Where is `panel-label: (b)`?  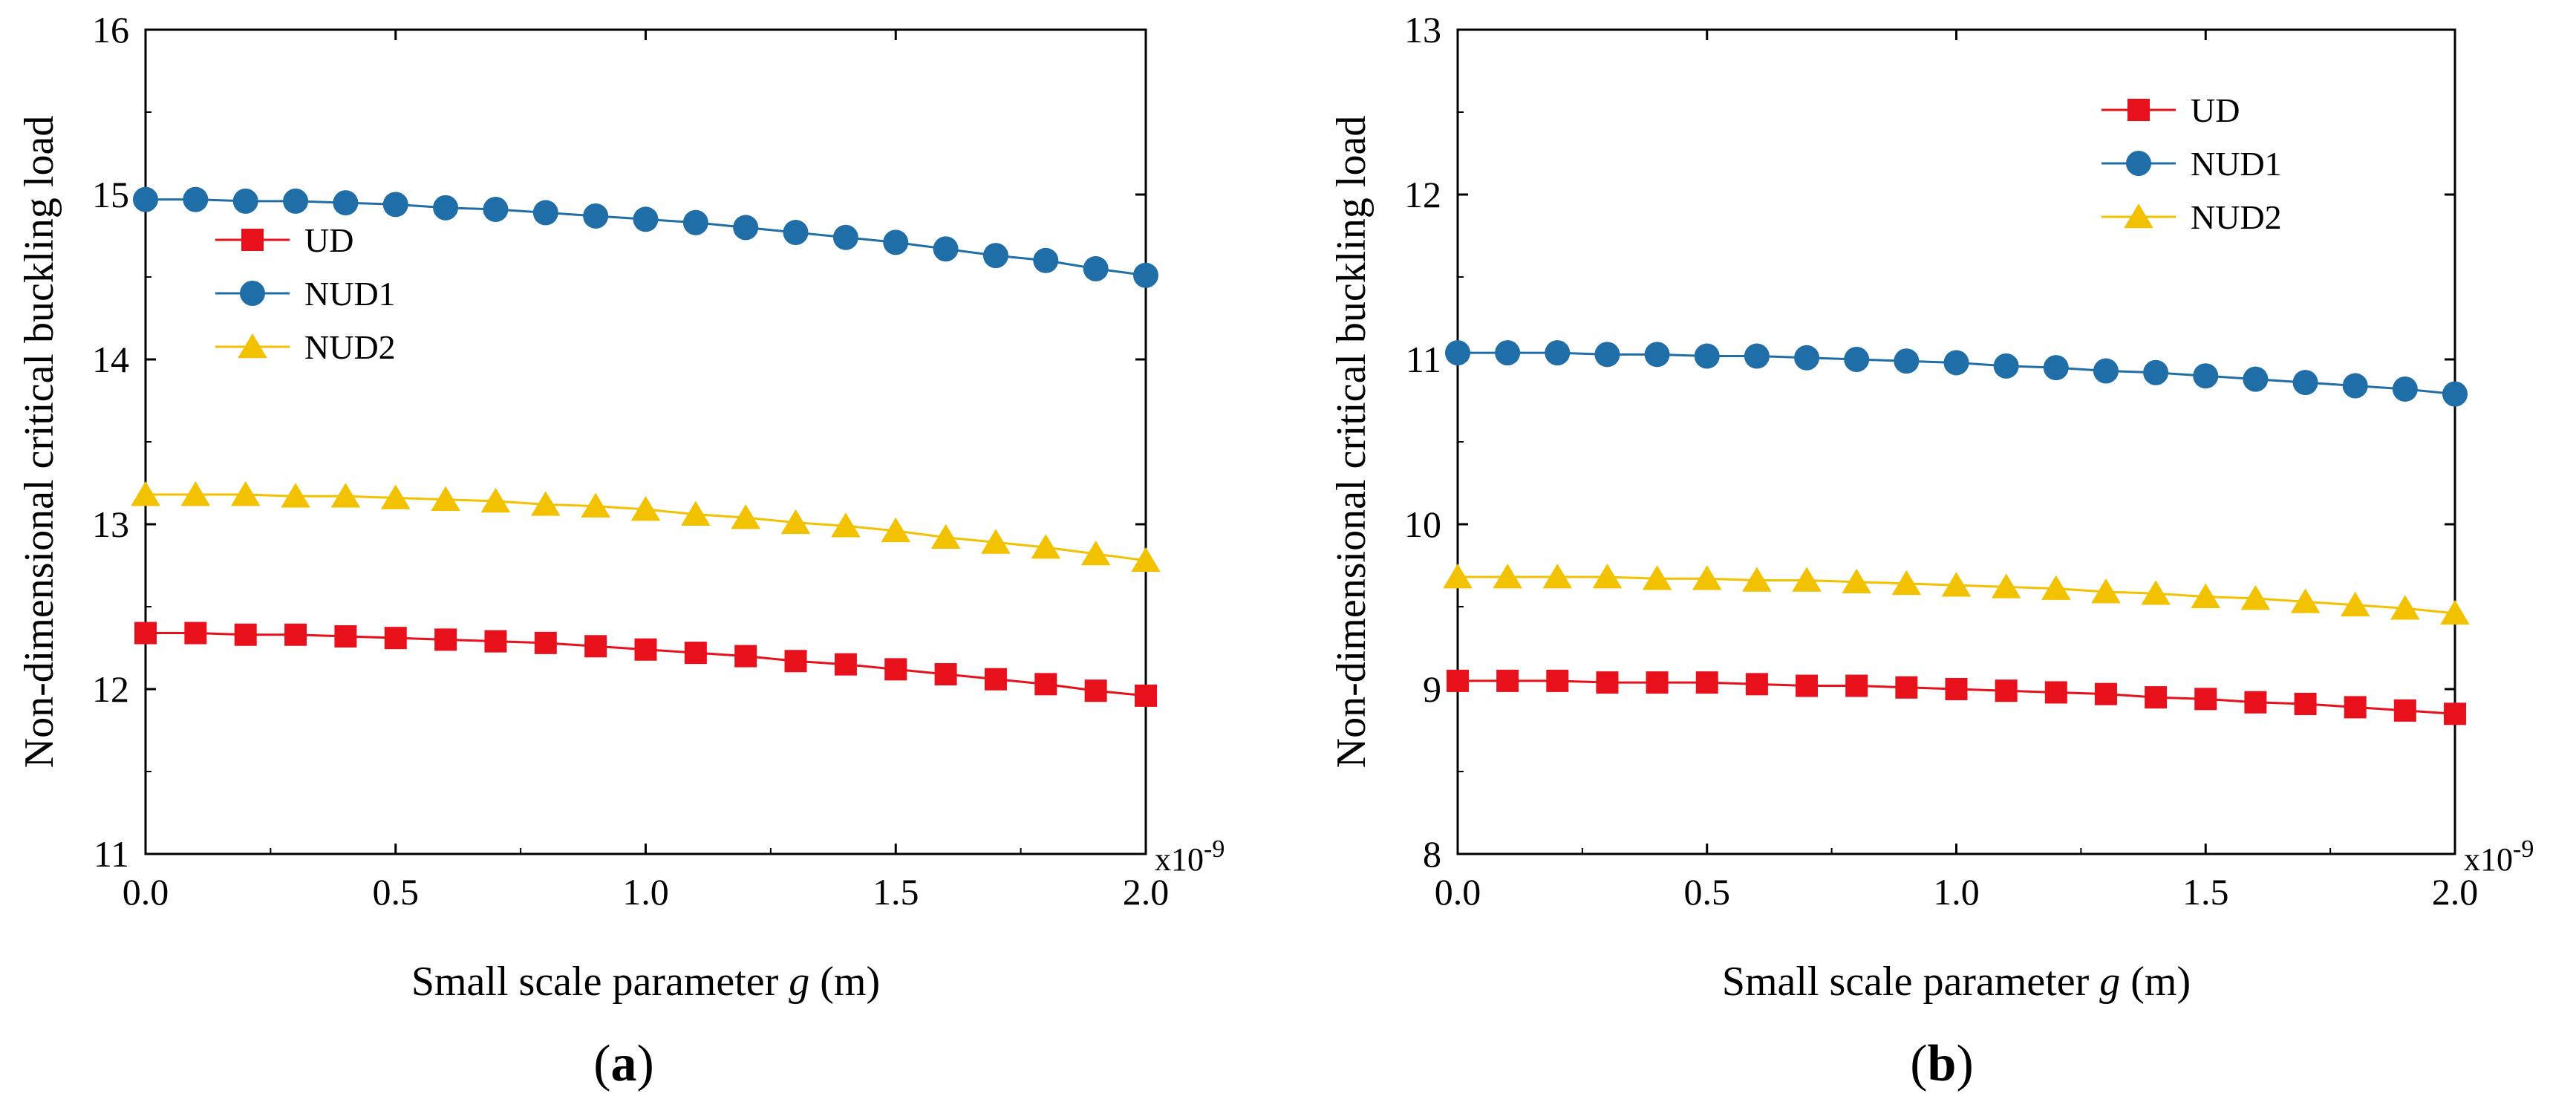
panel-label: (b) is located at coordinates (1942, 1063).